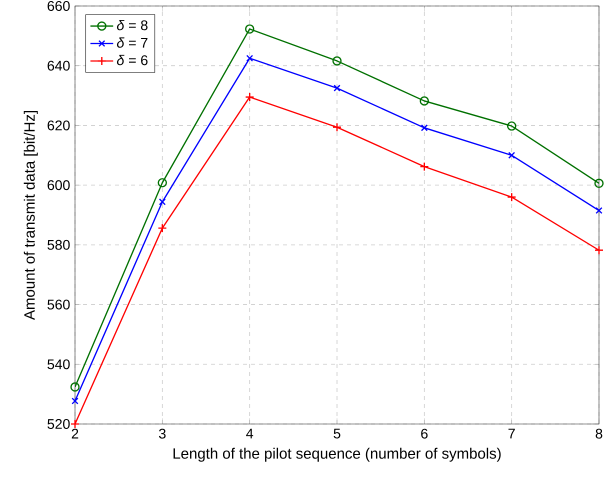 The height and width of the screenshot is (491, 610). What do you see at coordinates (337, 433) in the screenshot?
I see `x-tick-label: 5` at bounding box center [337, 433].